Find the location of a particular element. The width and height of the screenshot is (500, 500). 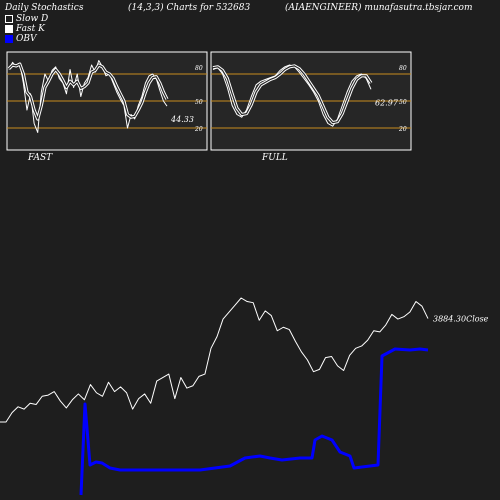

close-last-value-label: 3884.30Close is located at coordinates (461, 319).